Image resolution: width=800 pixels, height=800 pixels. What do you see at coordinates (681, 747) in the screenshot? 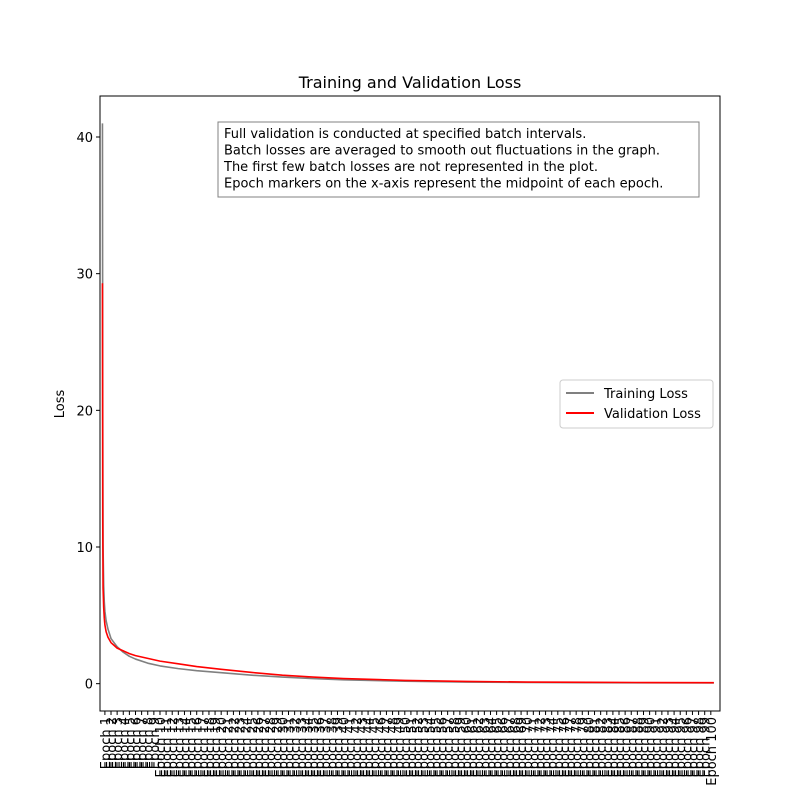
I see `x-tick-label: Epoch 95` at bounding box center [681, 747].